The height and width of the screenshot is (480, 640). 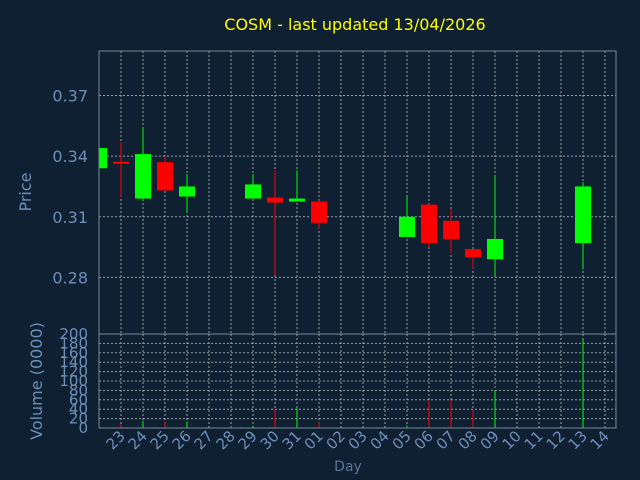 I want to click on price-tick-label: 0.34, so click(x=70, y=156).